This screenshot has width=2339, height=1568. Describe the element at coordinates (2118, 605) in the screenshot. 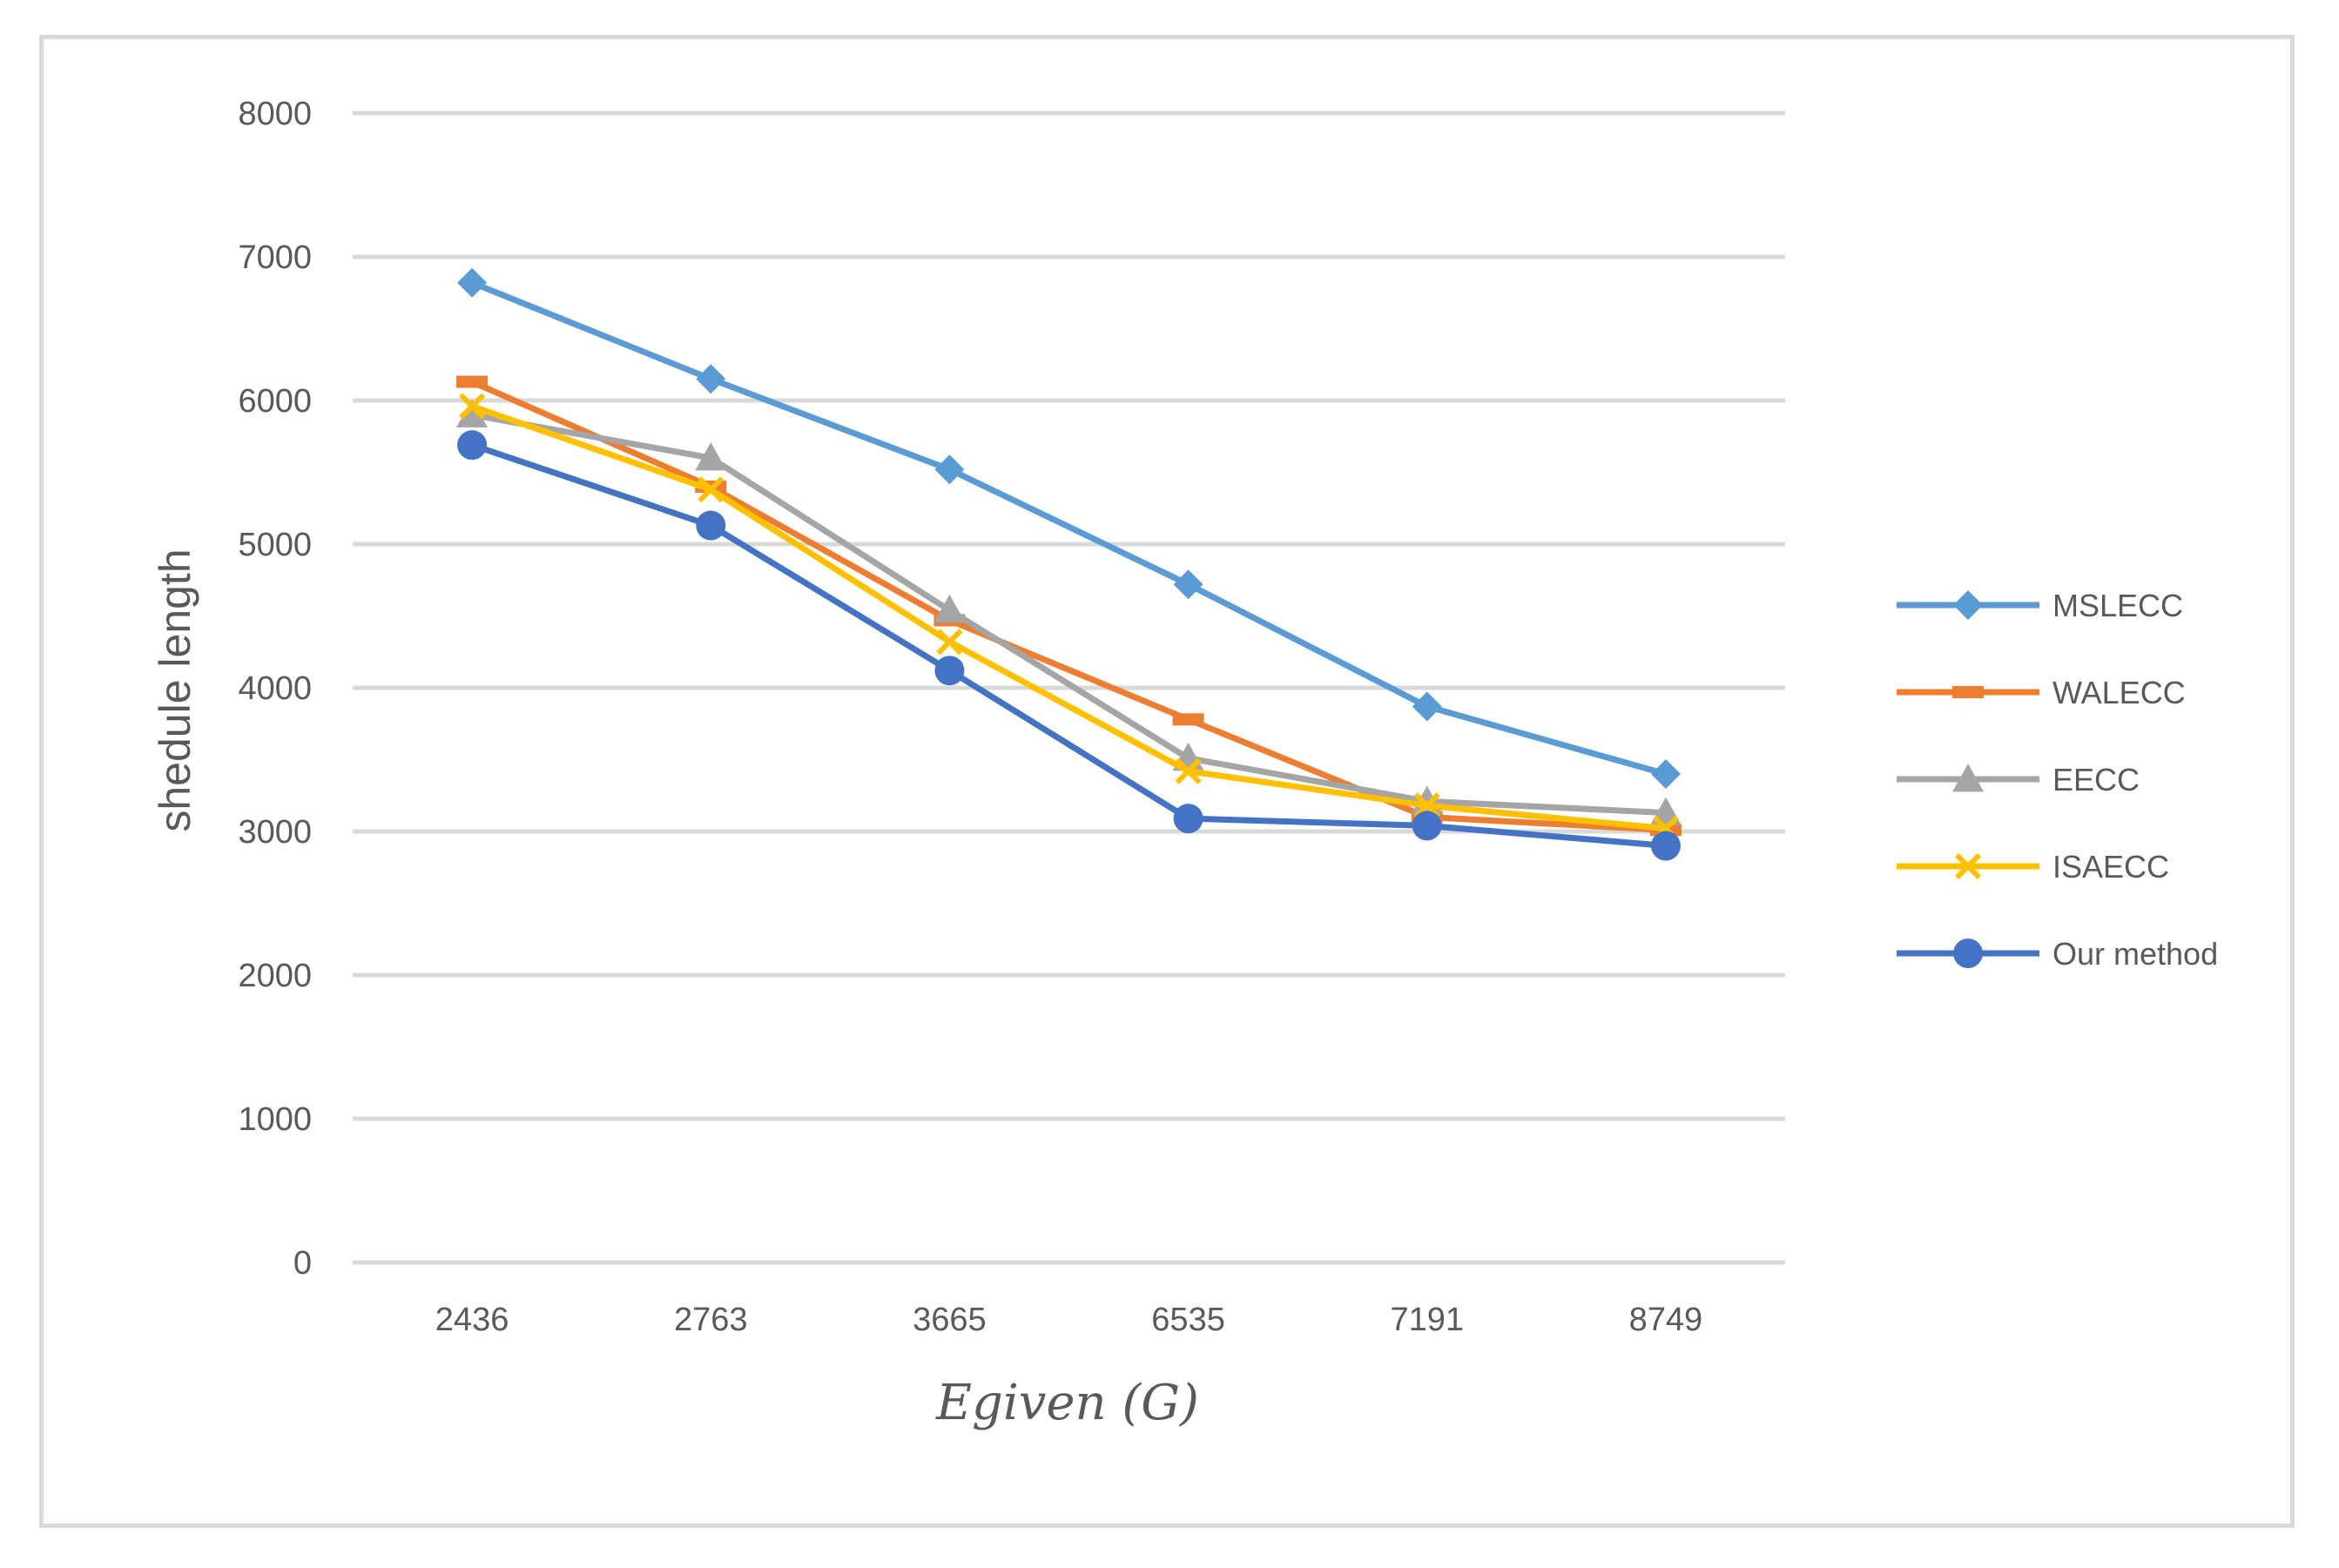

I see `legend-label: MSLECC` at that location.